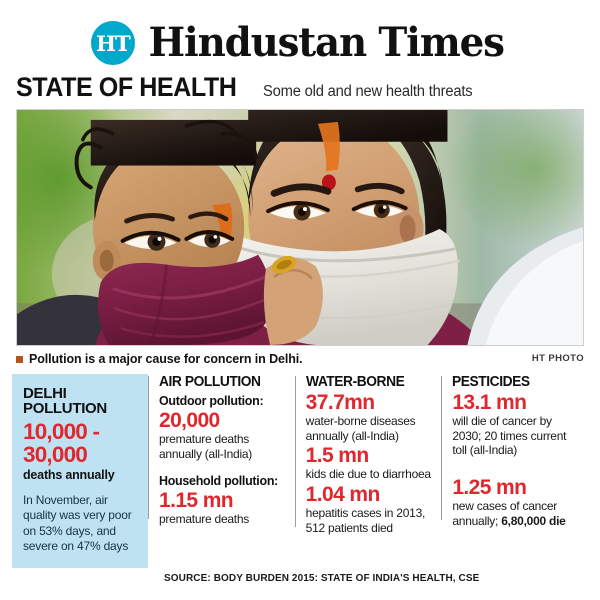 This screenshot has width=600, height=600. I want to click on ht-logo-icon: HT, so click(112, 43).